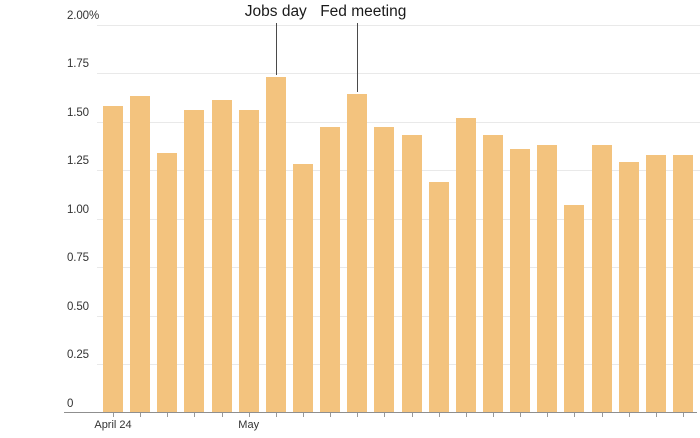 This screenshot has height=438, width=700. I want to click on y-axis-tick-label: 0.25, so click(78, 355).